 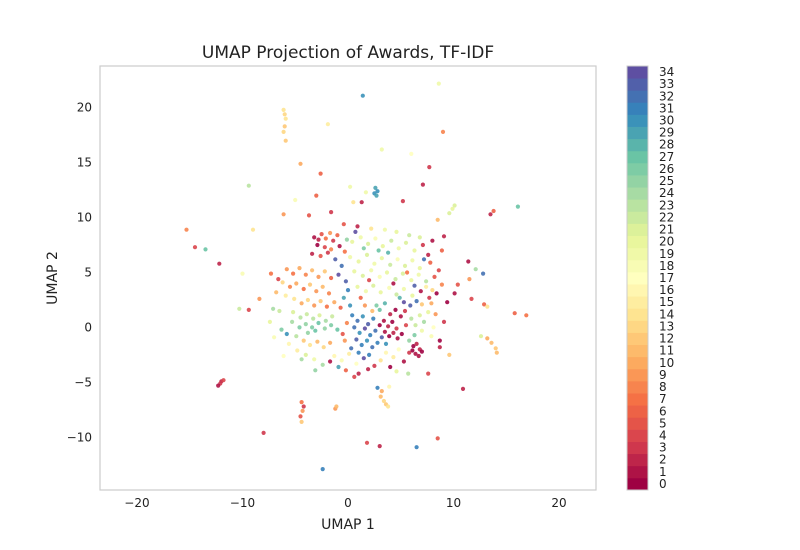 What do you see at coordinates (663, 399) in the screenshot?
I see `colorbar-tick-label: 7` at bounding box center [663, 399].